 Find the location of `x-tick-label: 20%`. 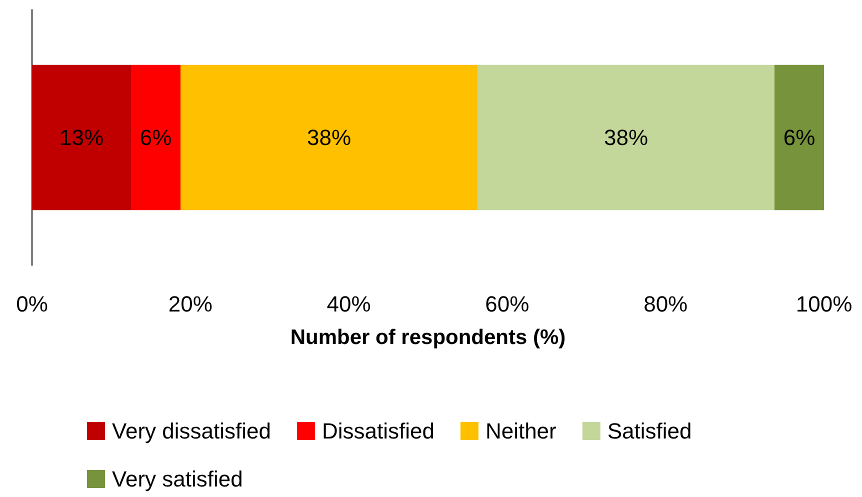

x-tick-label: 20% is located at coordinates (190, 304).